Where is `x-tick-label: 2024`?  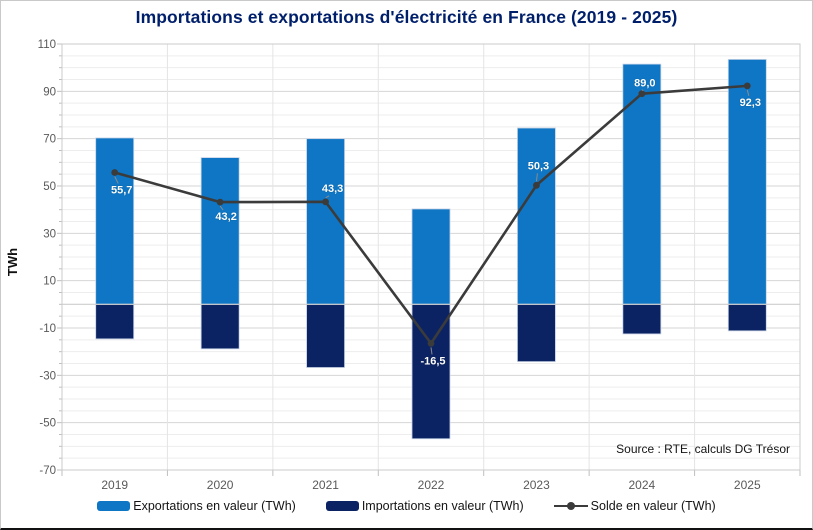 x-tick-label: 2024 is located at coordinates (642, 485).